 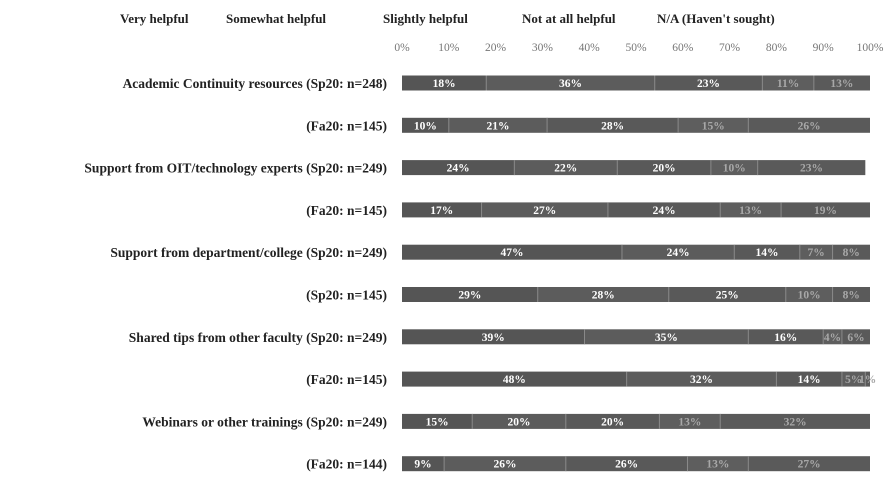 What do you see at coordinates (777, 48) in the screenshot?
I see `x-tick-label: 80%` at bounding box center [777, 48].